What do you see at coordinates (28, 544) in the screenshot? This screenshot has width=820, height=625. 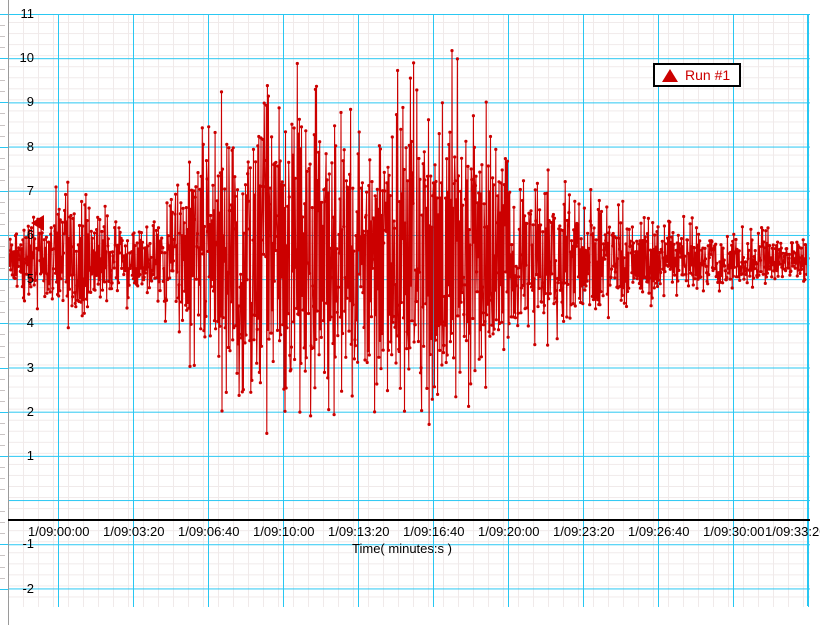 I see `y-tick-label: -1` at bounding box center [28, 544].